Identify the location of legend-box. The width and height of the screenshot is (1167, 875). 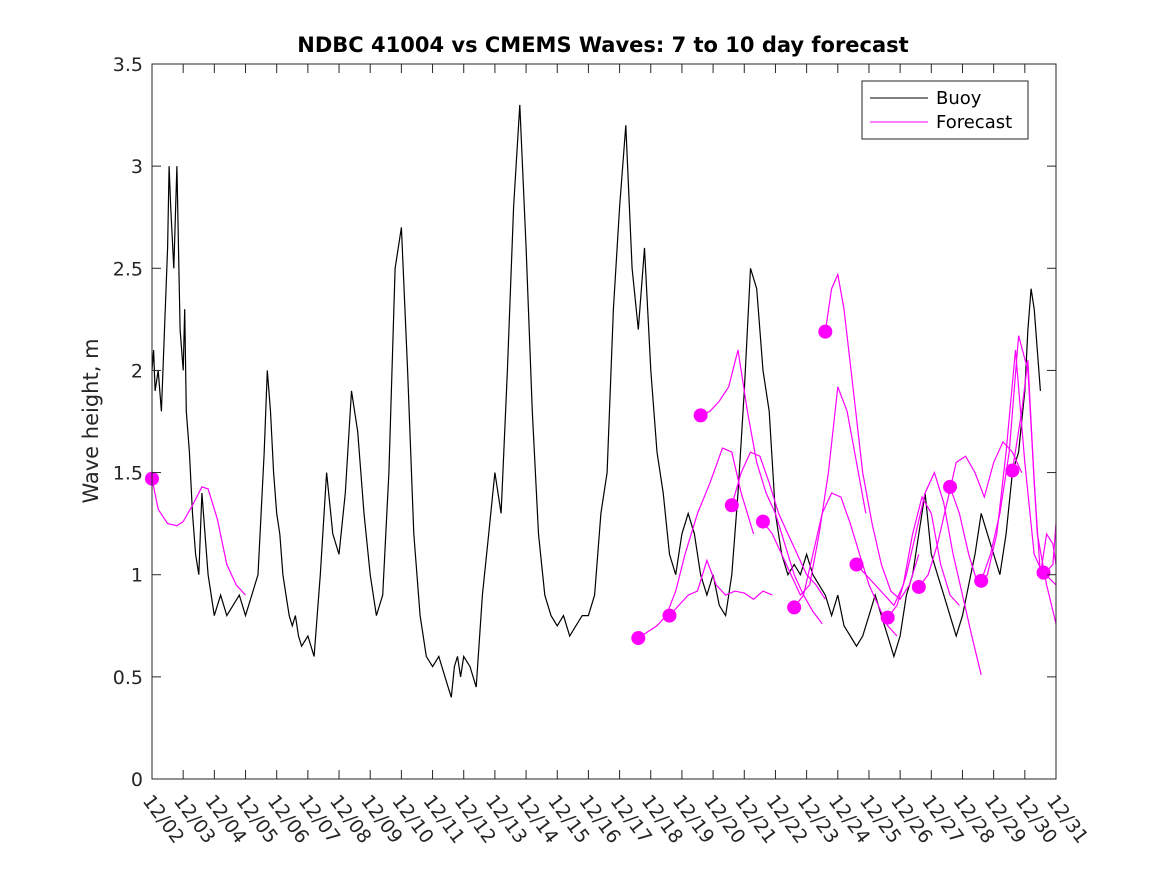
(945, 110).